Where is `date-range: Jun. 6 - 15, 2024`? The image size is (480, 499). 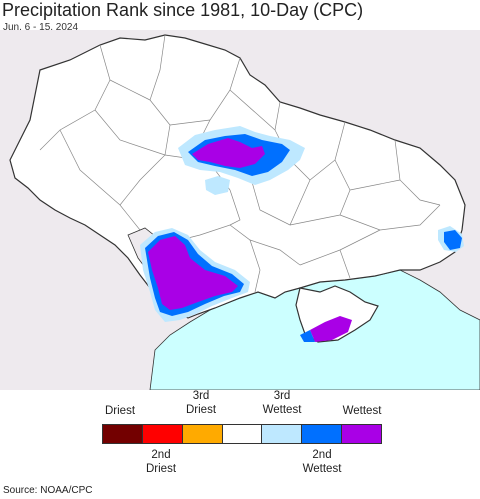 date-range: Jun. 6 - 15, 2024 is located at coordinates (41, 27).